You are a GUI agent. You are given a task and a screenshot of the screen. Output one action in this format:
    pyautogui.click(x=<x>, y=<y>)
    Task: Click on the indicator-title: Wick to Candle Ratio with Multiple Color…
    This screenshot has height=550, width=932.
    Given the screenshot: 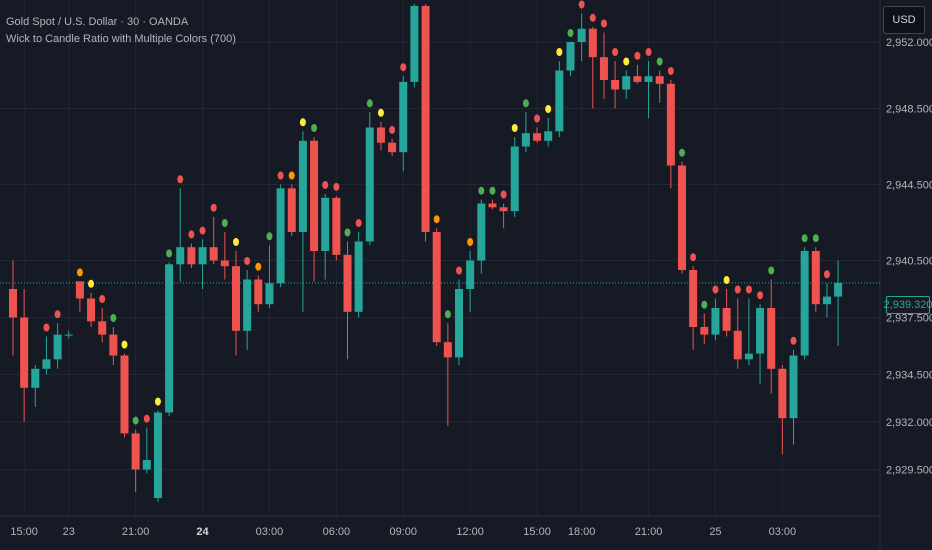 What is the action you would take?
    pyautogui.click(x=121, y=39)
    